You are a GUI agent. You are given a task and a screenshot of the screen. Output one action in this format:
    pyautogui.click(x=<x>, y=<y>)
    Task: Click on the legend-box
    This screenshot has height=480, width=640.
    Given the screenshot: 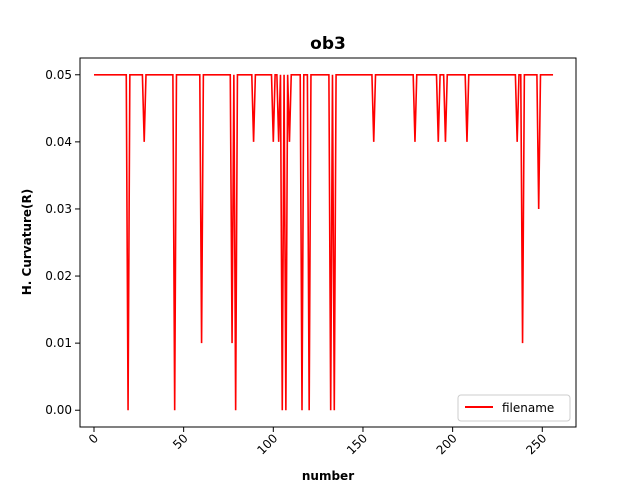 What is the action you would take?
    pyautogui.click(x=514, y=408)
    